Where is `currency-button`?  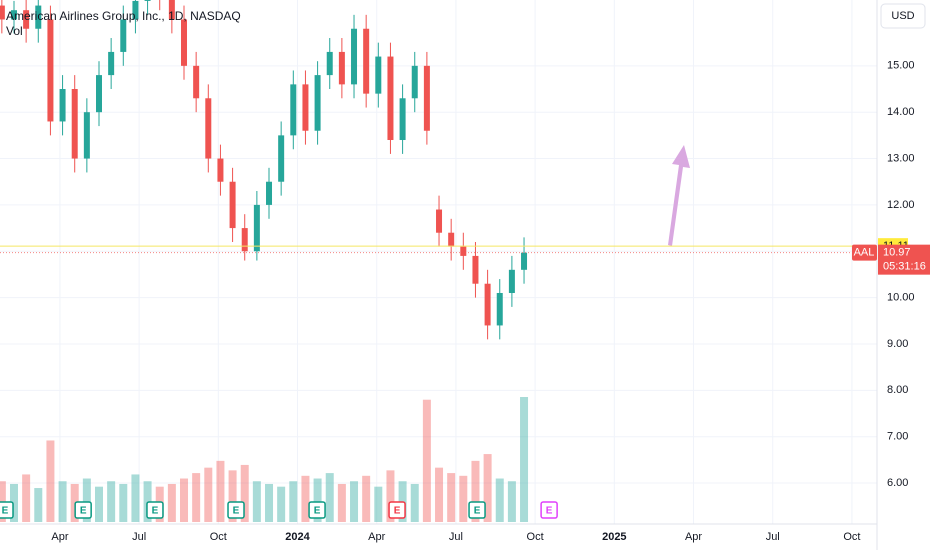
currency-button is located at coordinates (903, 16).